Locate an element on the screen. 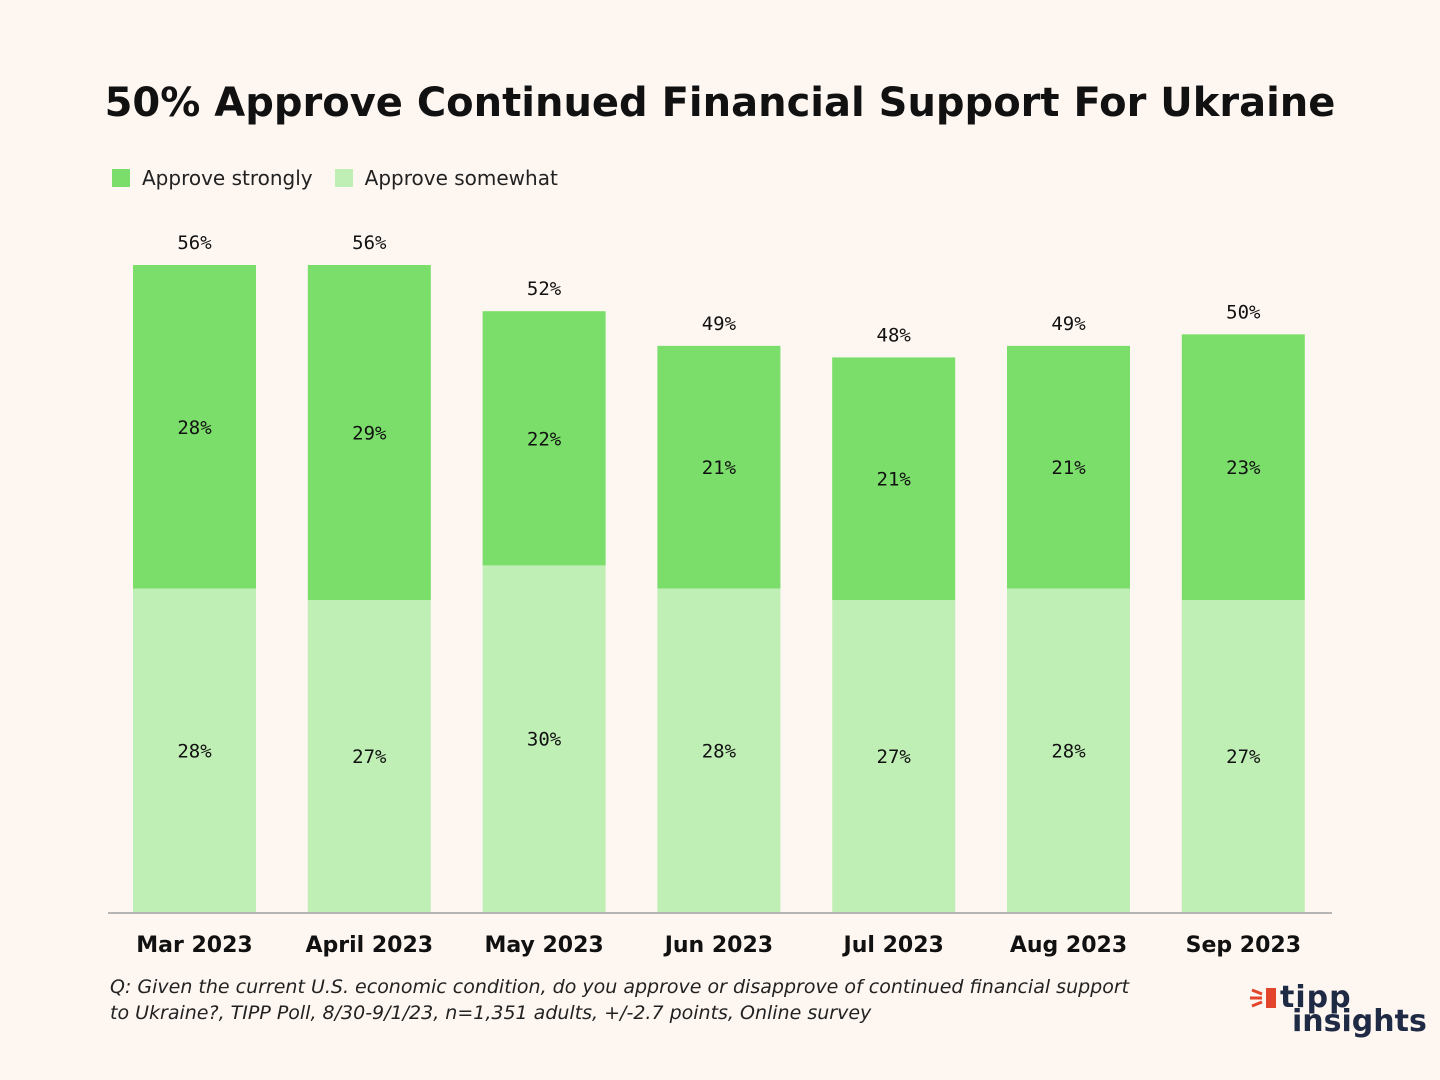 This screenshot has width=1440, height=1080. value-label-somewhat-0: 28% is located at coordinates (194, 751).